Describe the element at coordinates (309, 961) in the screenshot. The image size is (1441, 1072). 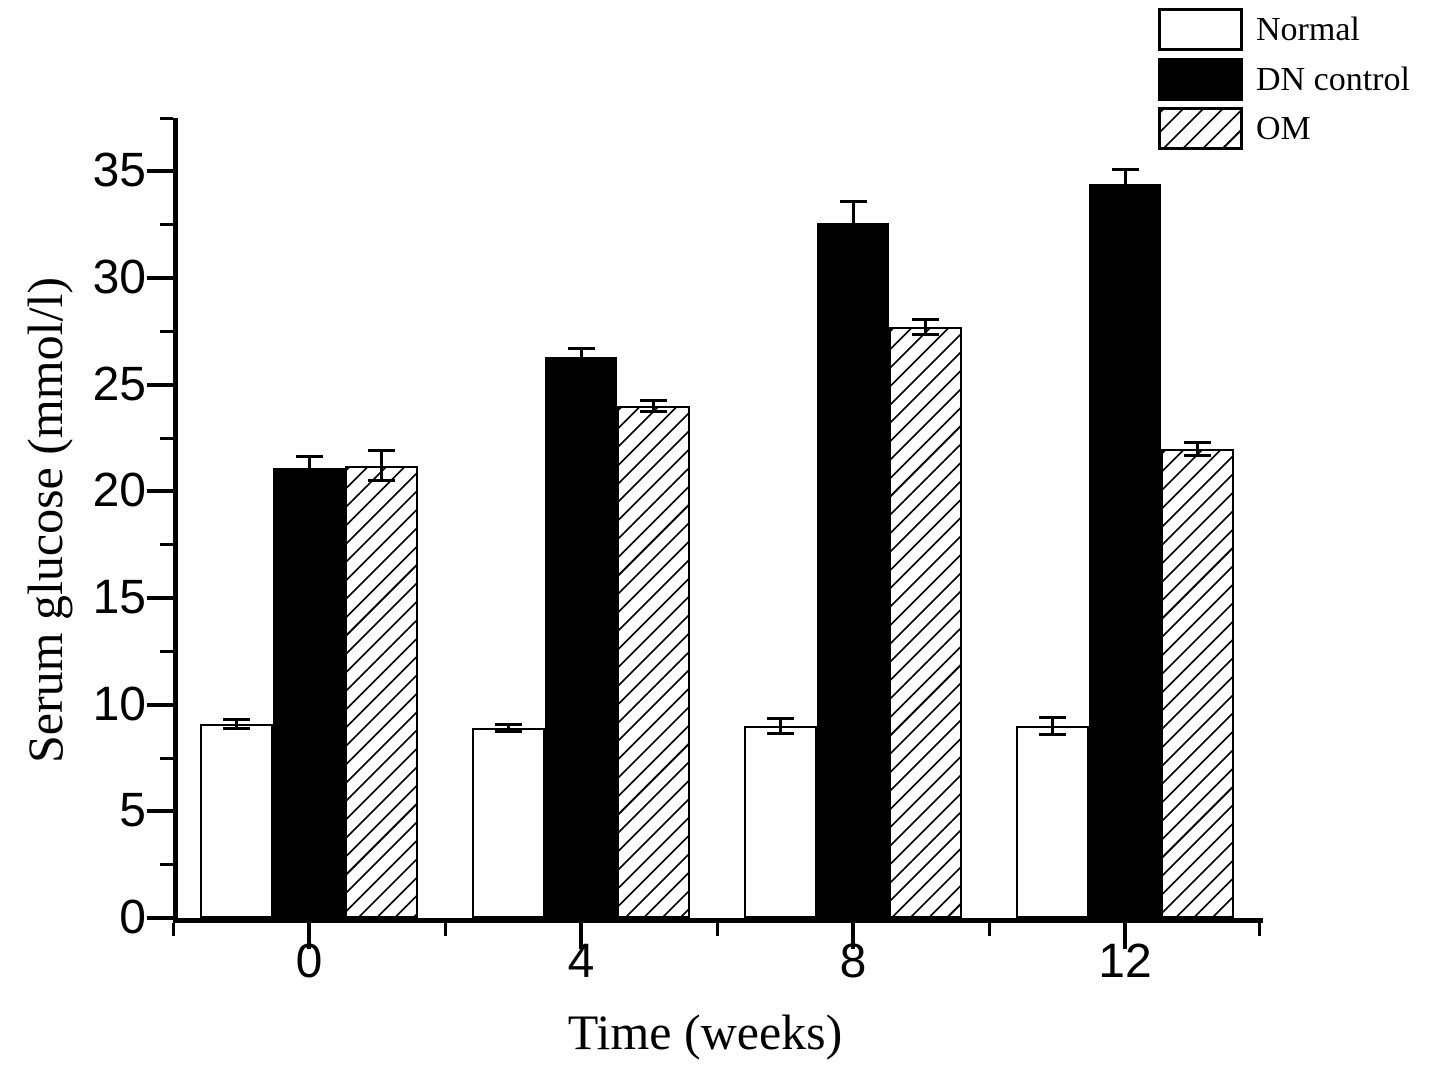
I see `x-tick-label: 0` at that location.